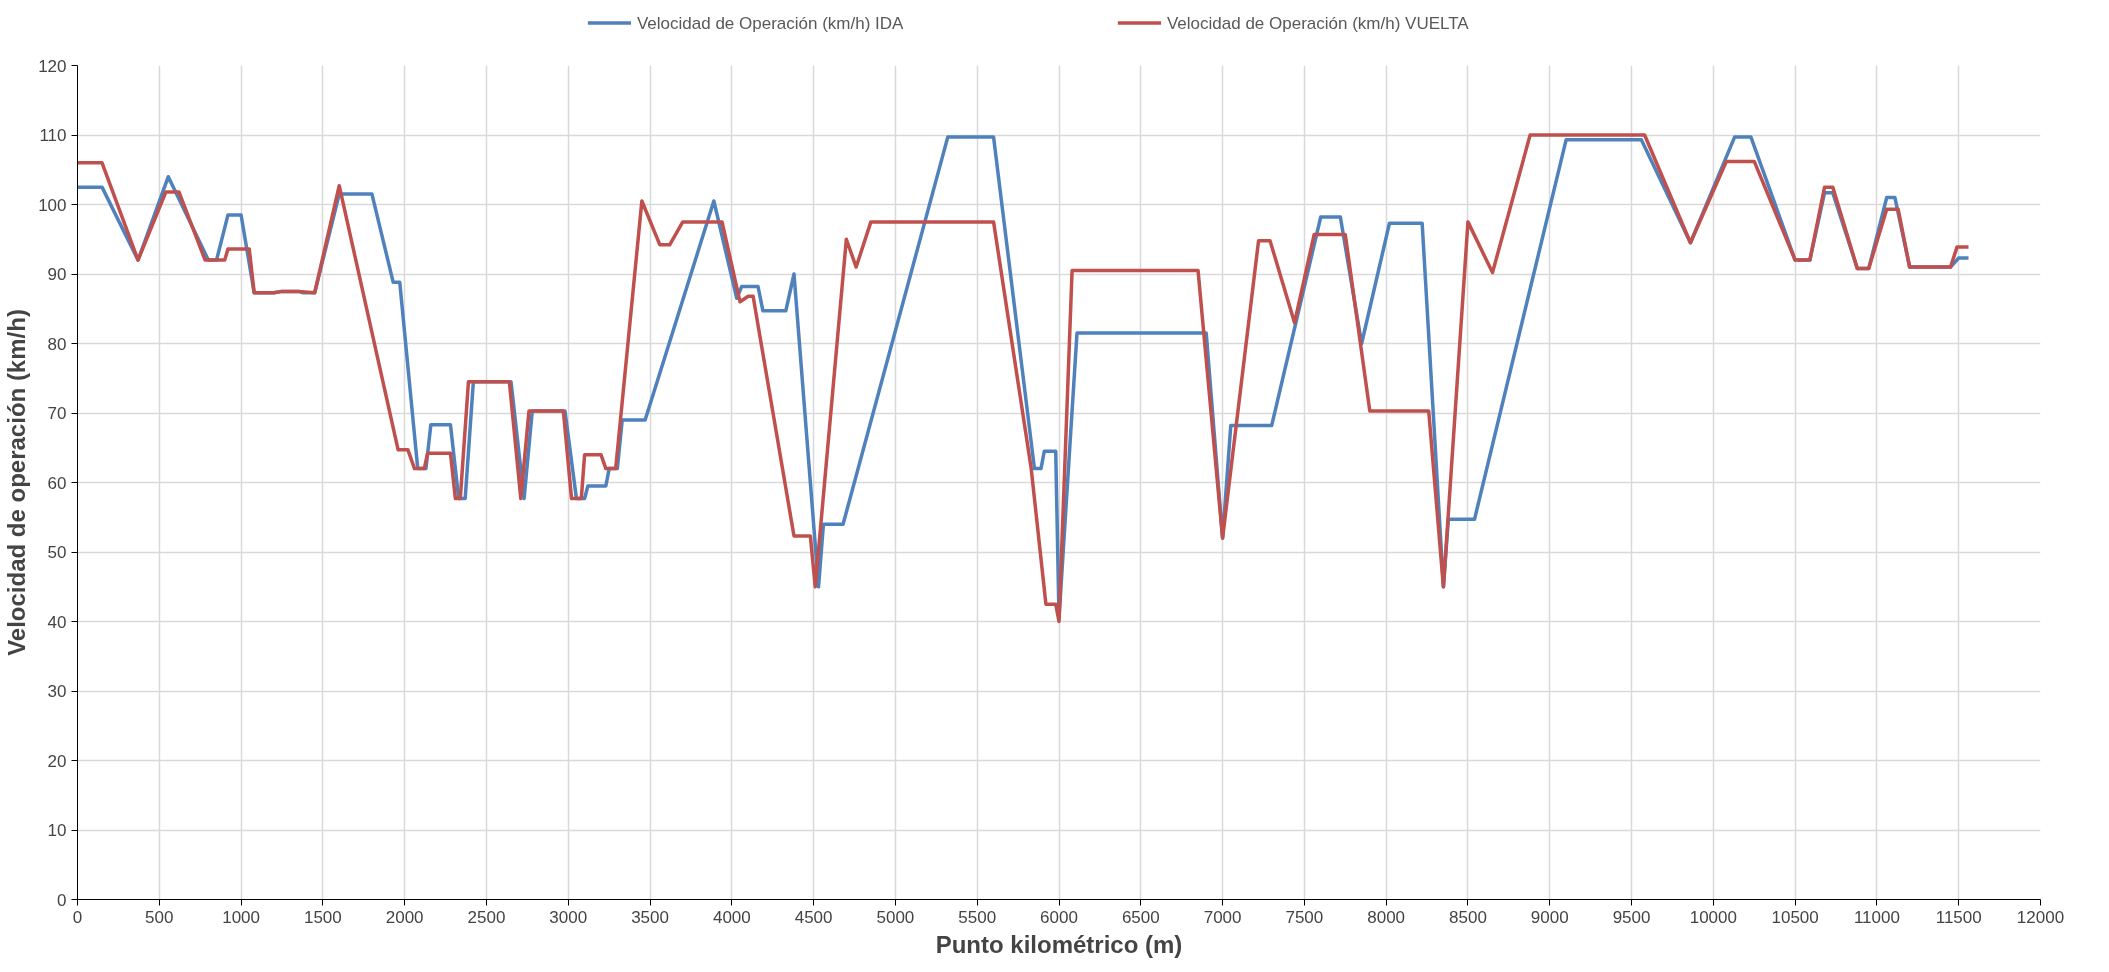  I want to click on y-tick-label: 70, so click(57, 413).